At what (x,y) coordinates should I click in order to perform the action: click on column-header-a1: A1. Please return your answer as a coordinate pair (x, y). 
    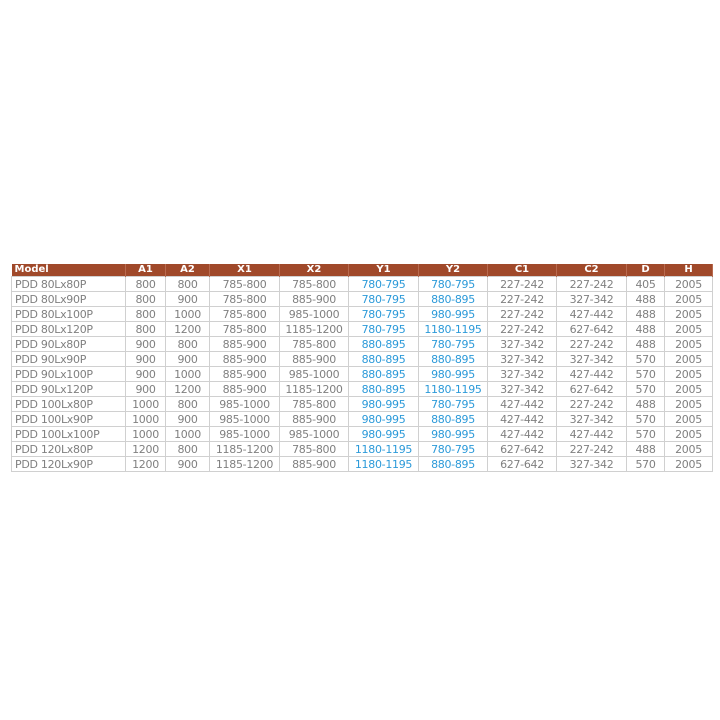
    Looking at the image, I should click on (145, 270).